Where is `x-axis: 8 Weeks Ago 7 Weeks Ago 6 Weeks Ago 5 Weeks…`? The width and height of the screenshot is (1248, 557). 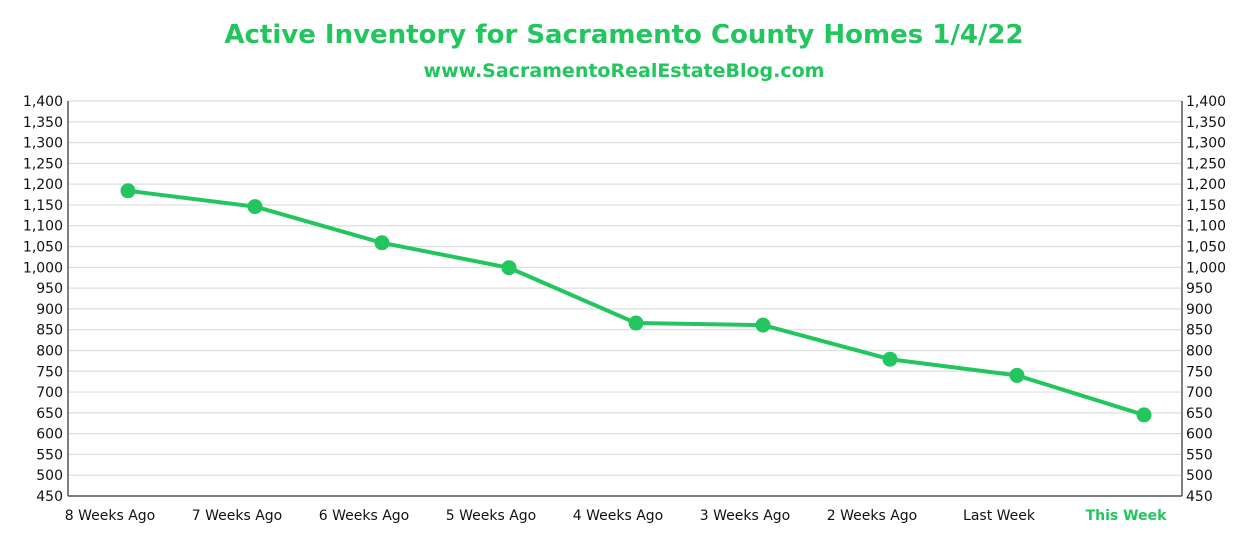
x-axis: 8 Weeks Ago 7 Weeks Ago 6 Weeks Ago 5 Weeks… is located at coordinates (616, 516).